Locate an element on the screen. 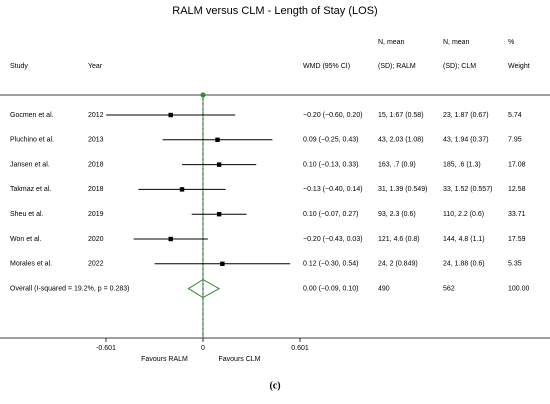 The width and height of the screenshot is (550, 404). overall-label: Overall (I-squared = 19.2%, p = 0.283) is located at coordinates (69, 288).